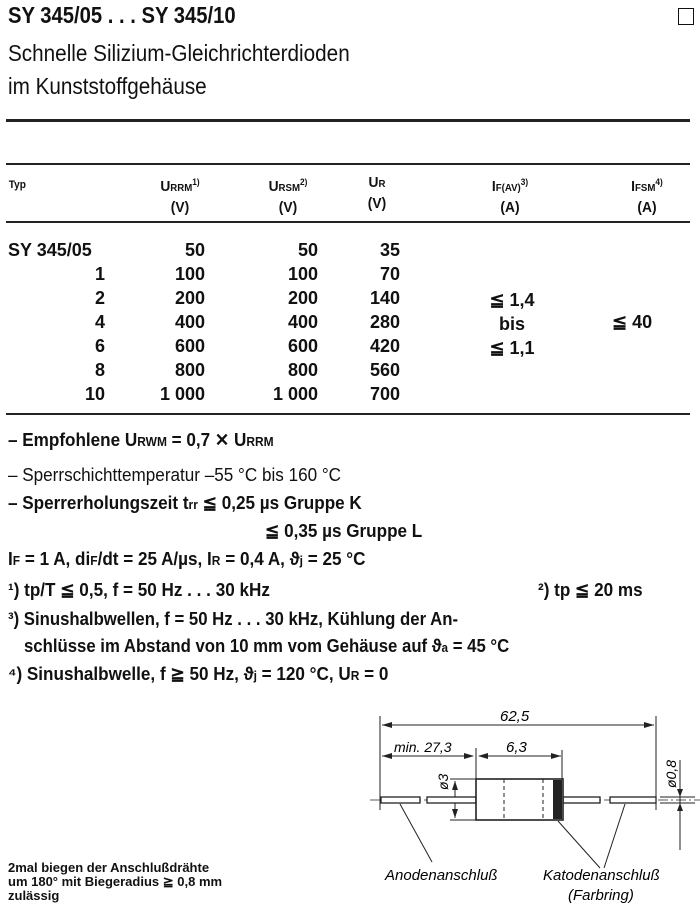 This screenshot has width=700, height=920. What do you see at coordinates (384, 370) in the screenshot?
I see `cell-ur: 560` at bounding box center [384, 370].